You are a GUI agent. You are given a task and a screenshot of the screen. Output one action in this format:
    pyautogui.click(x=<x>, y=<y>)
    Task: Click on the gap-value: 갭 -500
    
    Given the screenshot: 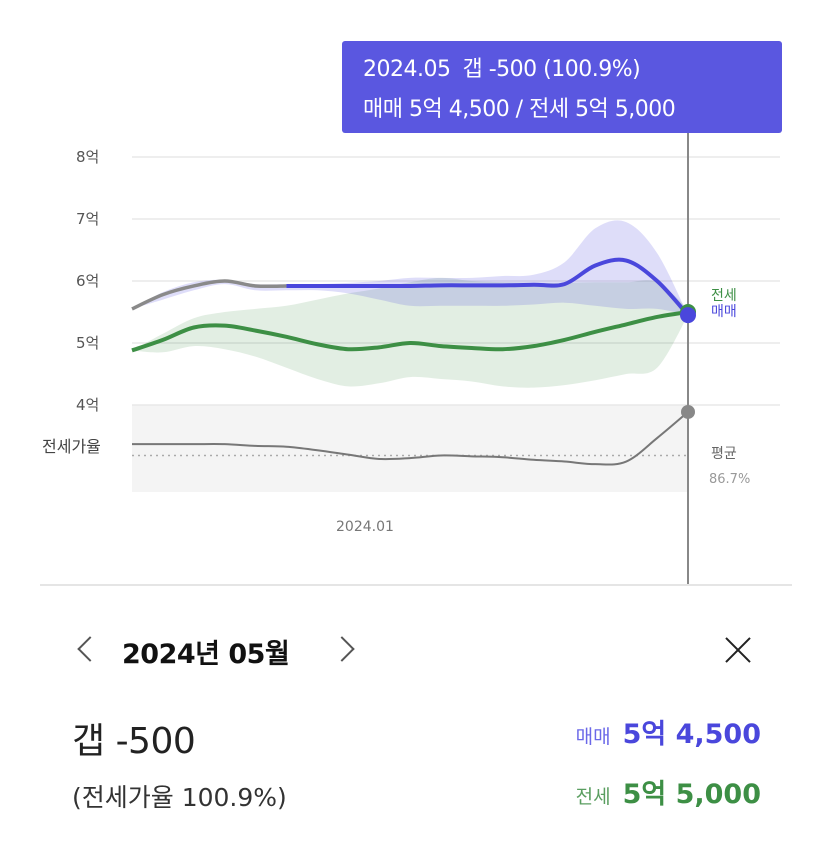 What is the action you would take?
    pyautogui.click(x=134, y=741)
    